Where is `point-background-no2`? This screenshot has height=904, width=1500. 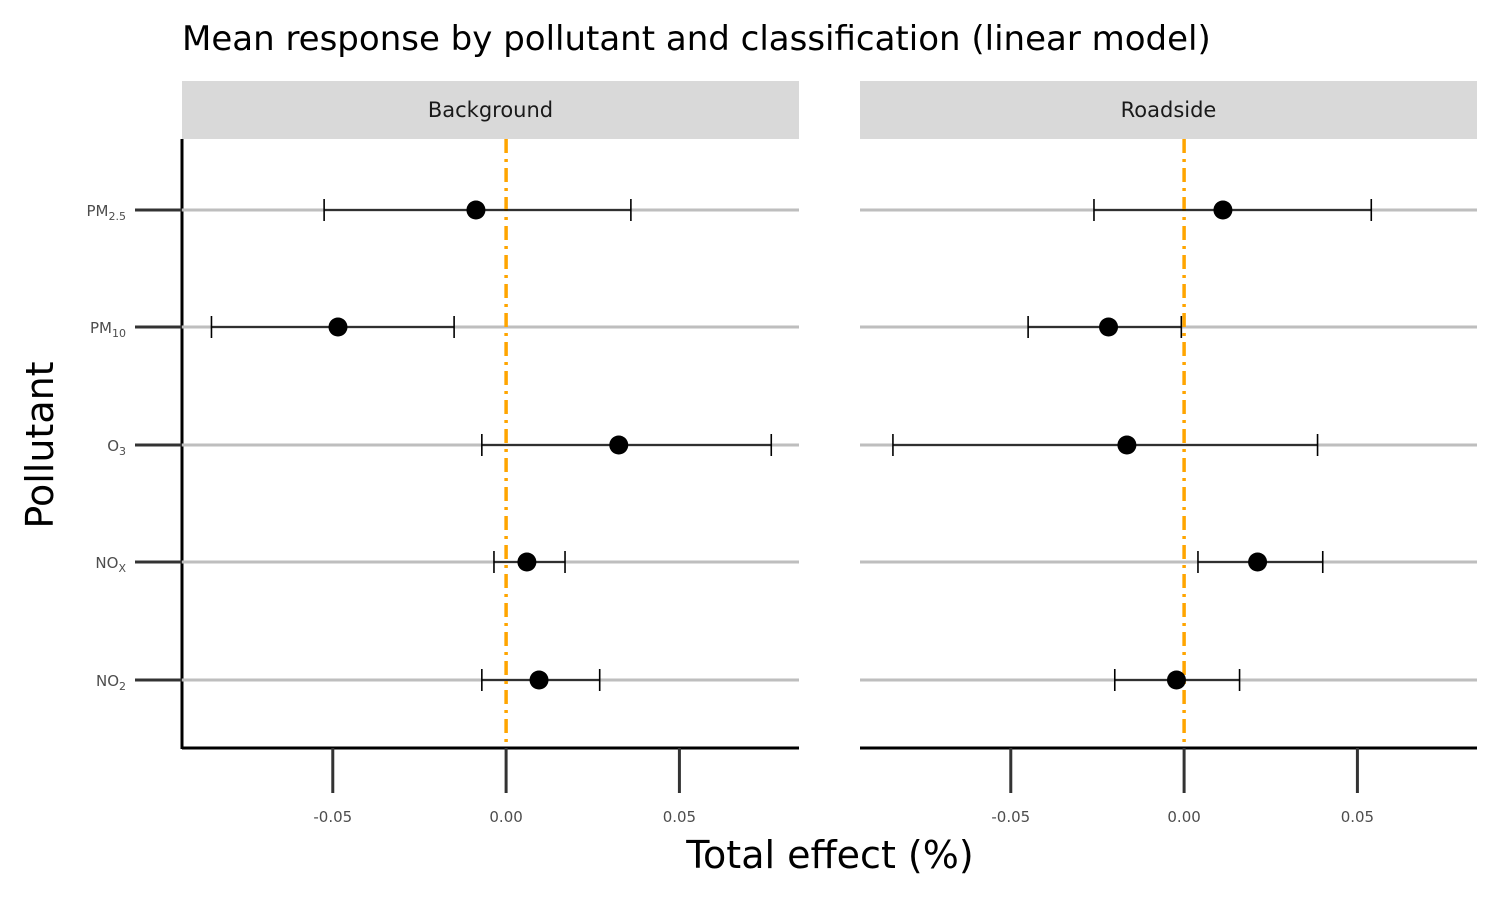
point-background-no2 is located at coordinates (539, 680).